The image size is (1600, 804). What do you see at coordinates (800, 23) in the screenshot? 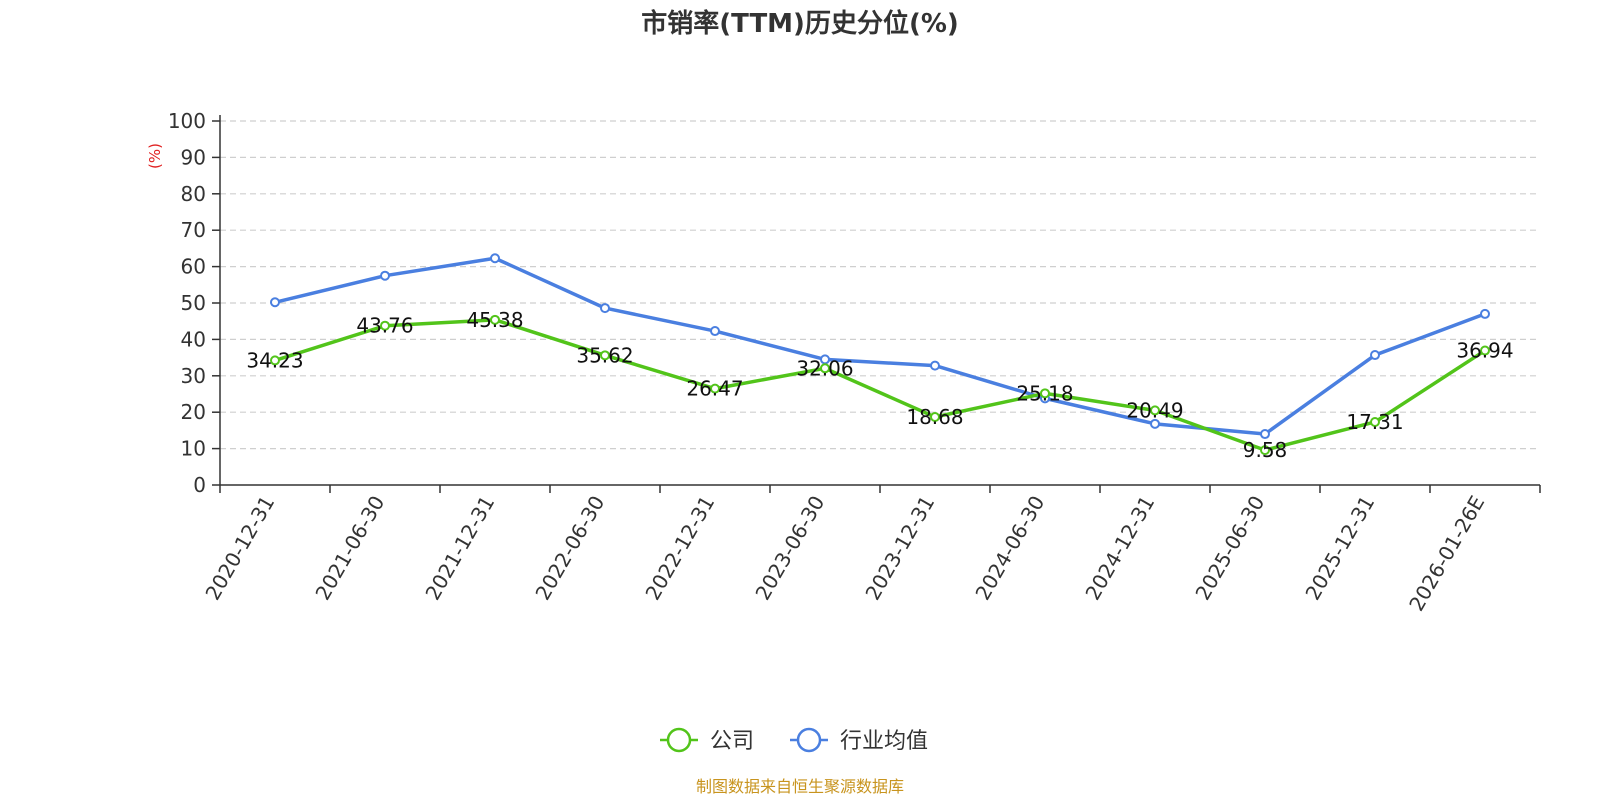
I see `chart-title: 市销率(TTM)历史分位(%)` at bounding box center [800, 23].